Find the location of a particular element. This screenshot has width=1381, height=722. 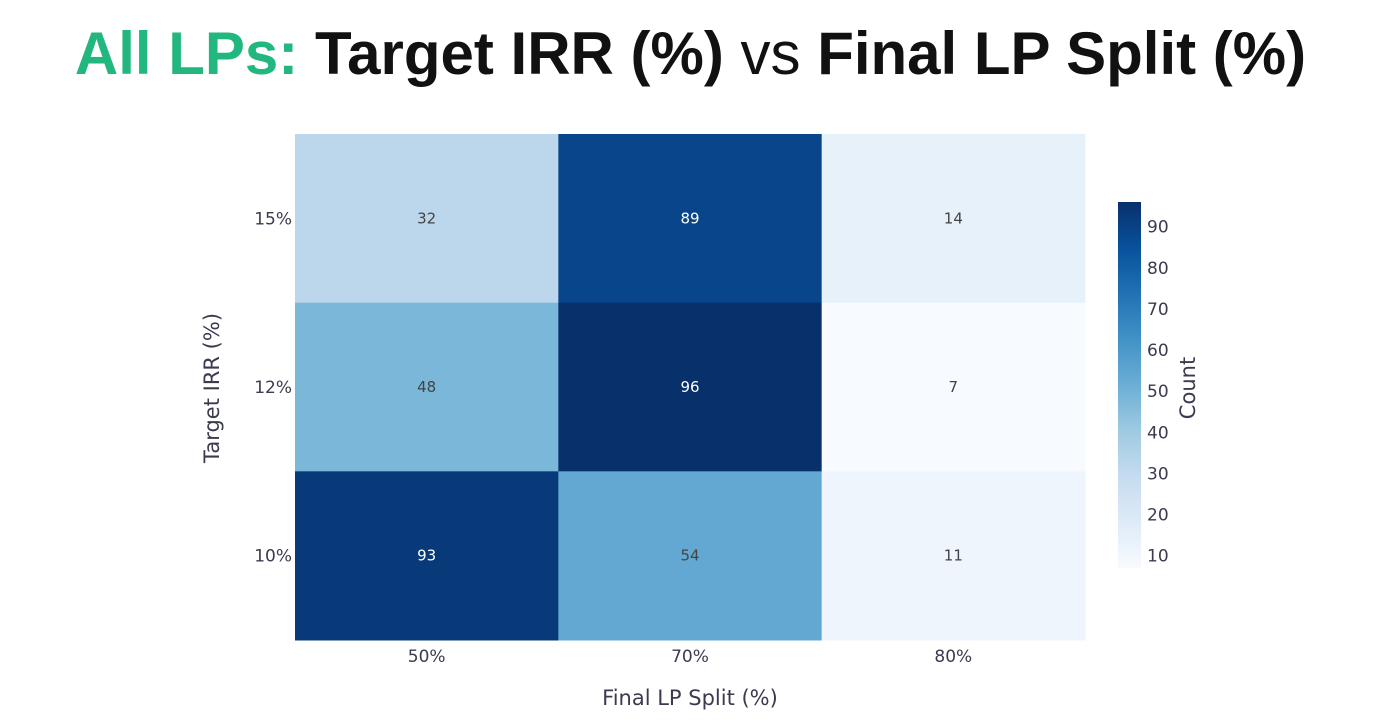

heatmap-cell-label: 11 is located at coordinates (953, 556).